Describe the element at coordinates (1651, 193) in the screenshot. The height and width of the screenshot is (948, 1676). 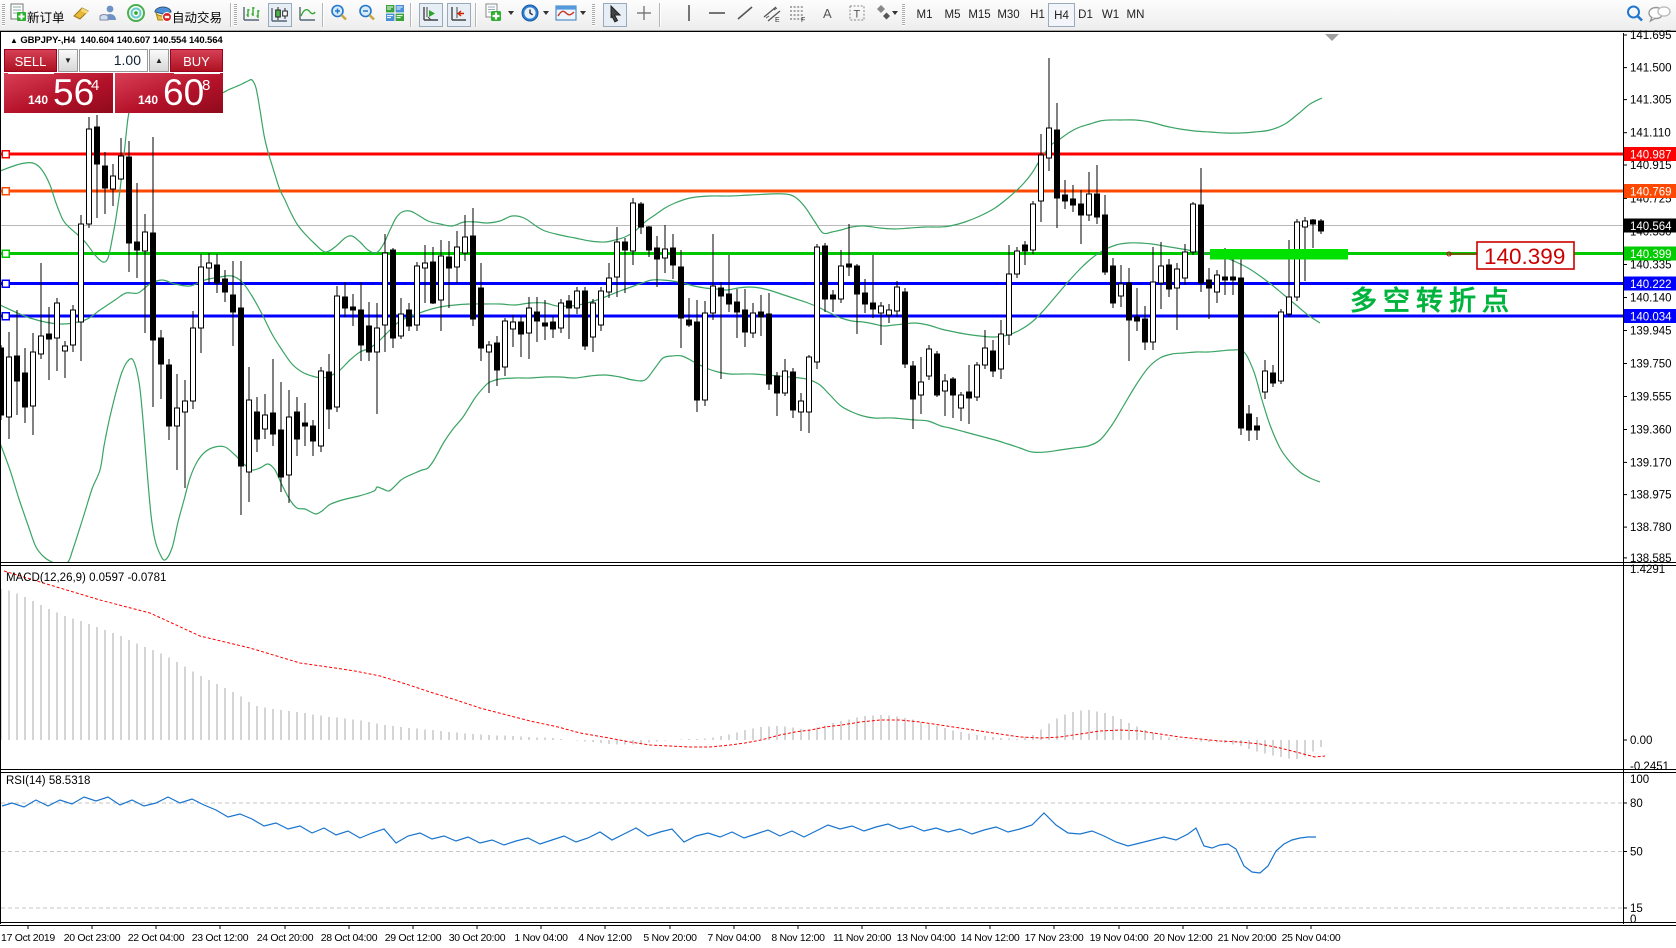
I see `svg-text: 140.769` at that location.